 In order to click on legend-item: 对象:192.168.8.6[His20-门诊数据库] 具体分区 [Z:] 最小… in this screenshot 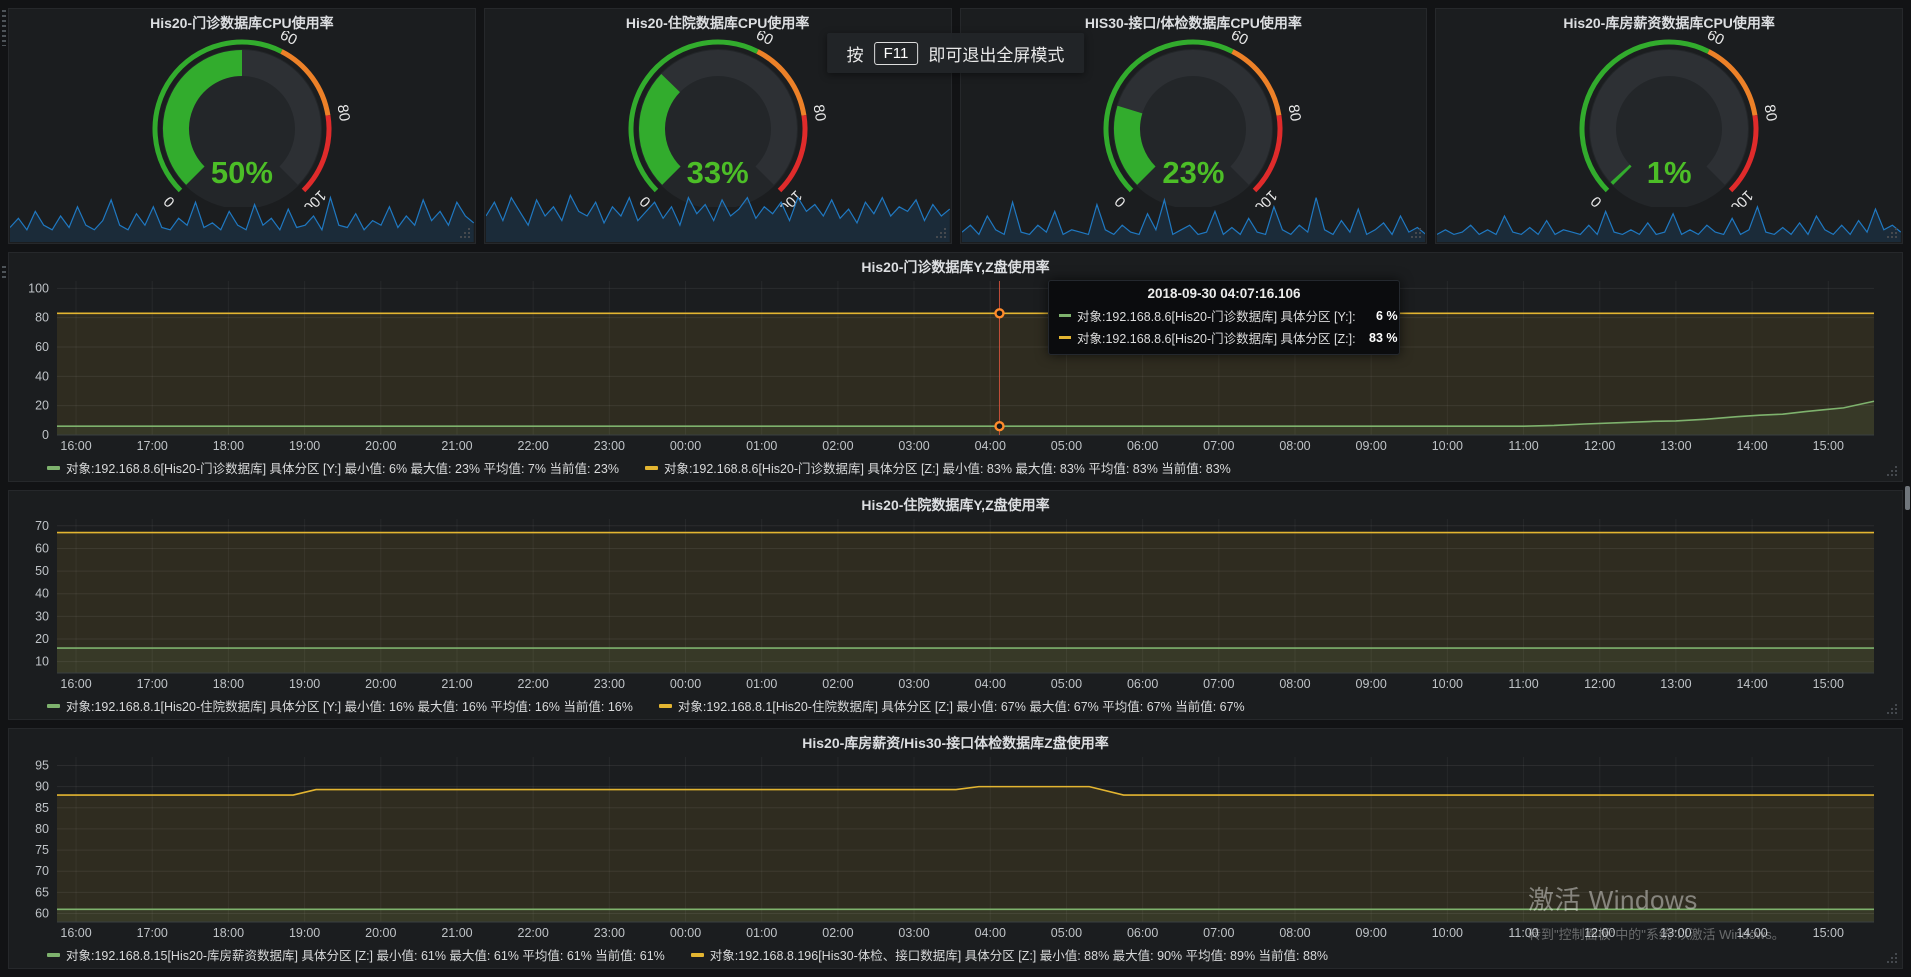, I will do `click(937, 467)`.